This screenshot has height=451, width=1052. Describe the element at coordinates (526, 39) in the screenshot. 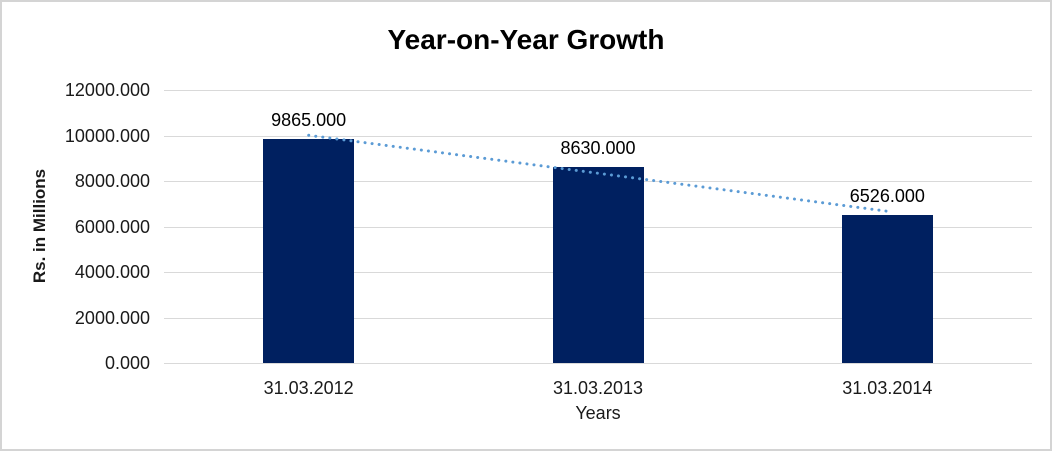

I see `chart-title: Year-on-Year Growth` at that location.